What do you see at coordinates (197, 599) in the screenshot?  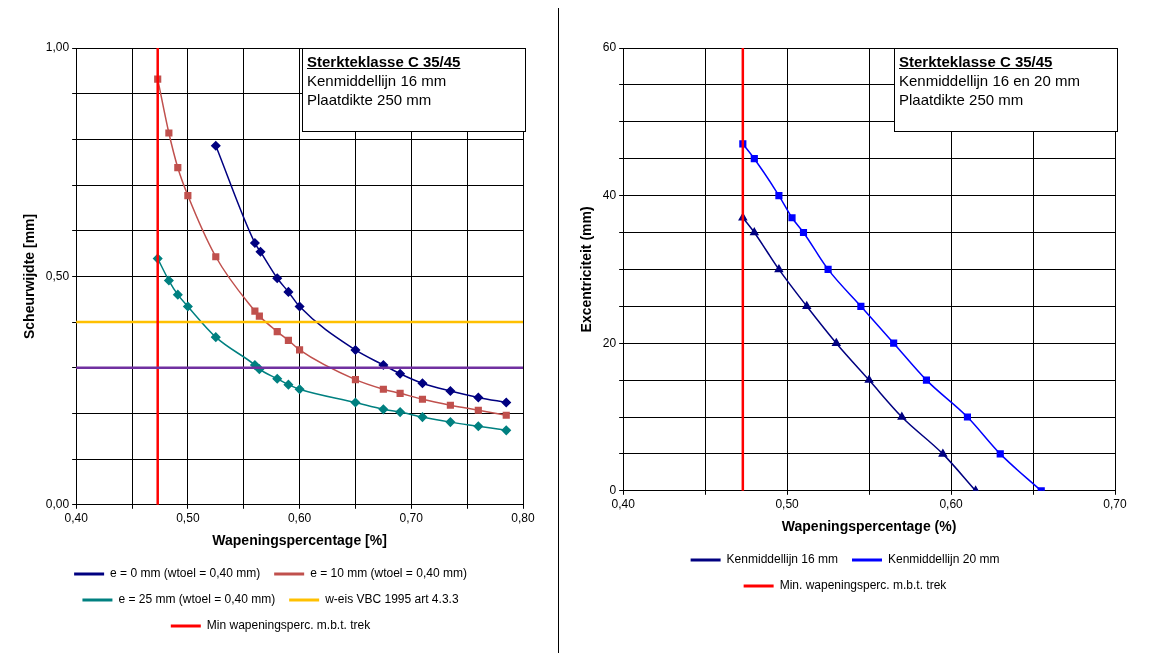 I see `legend-label: e = 25 mm (wtoel = 0,40 mm)` at bounding box center [197, 599].